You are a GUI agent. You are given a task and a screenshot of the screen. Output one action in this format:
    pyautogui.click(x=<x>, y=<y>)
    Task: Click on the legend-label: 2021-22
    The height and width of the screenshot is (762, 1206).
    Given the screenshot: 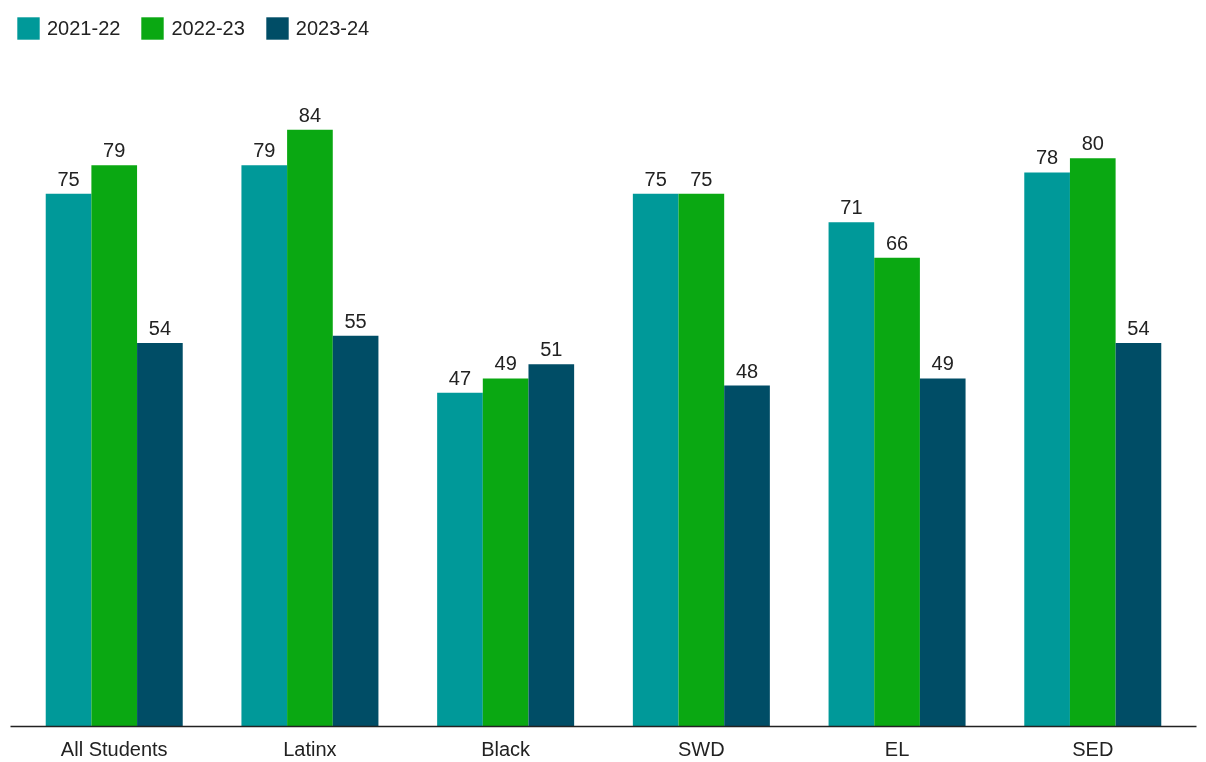 What is the action you would take?
    pyautogui.click(x=84, y=28)
    